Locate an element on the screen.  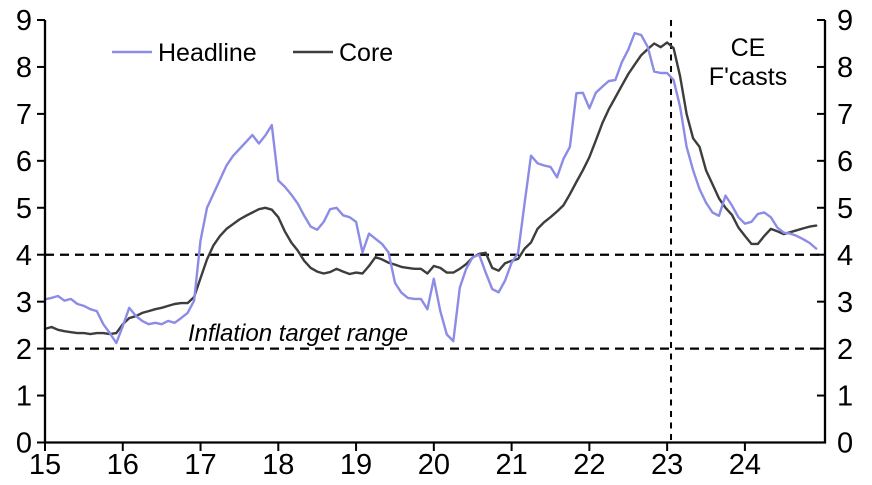
y-tick-label-right-5: 5 is located at coordinates (845, 209).